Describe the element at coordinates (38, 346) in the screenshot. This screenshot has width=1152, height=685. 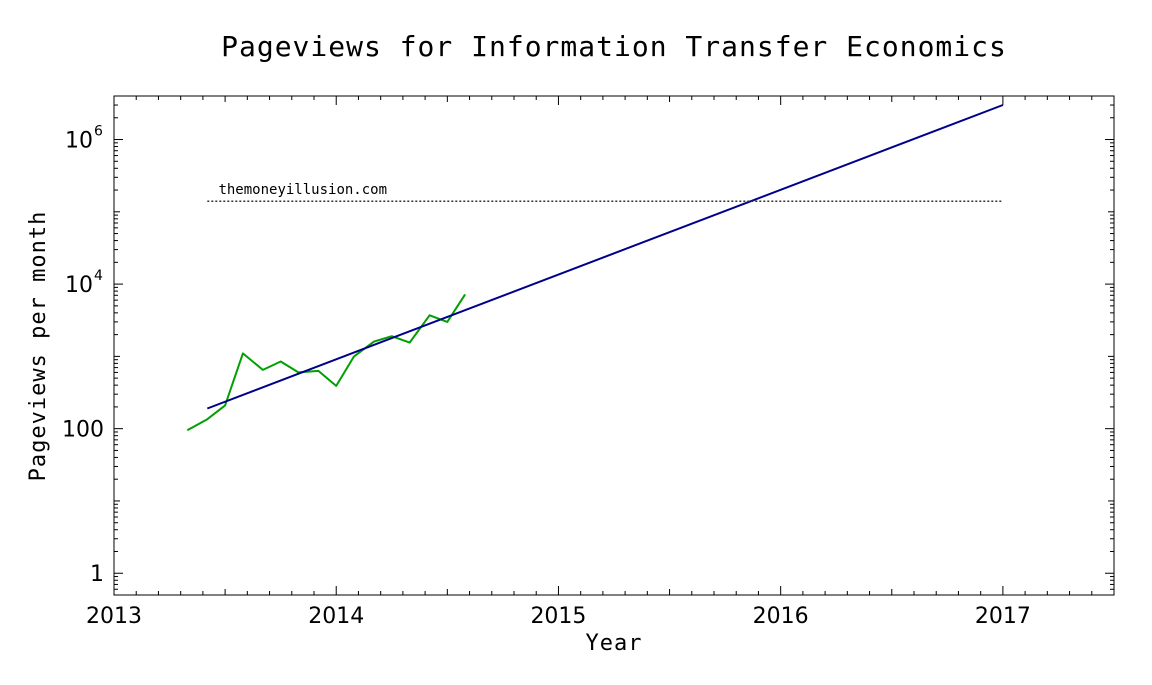
I see `y-axis-label: Pageviews per month` at that location.